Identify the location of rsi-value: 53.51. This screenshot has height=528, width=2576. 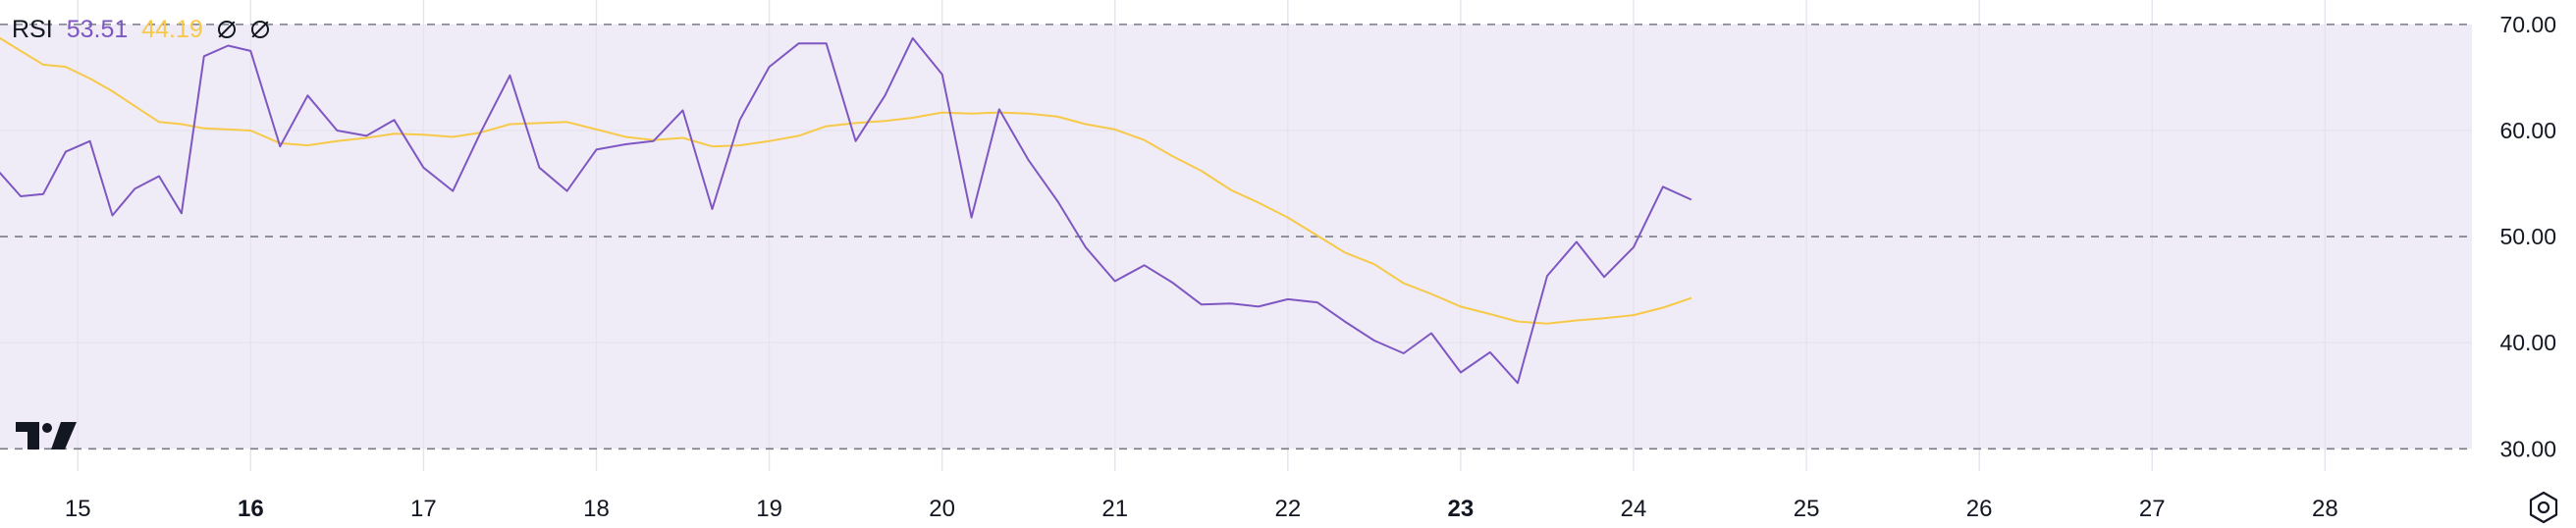
(97, 29).